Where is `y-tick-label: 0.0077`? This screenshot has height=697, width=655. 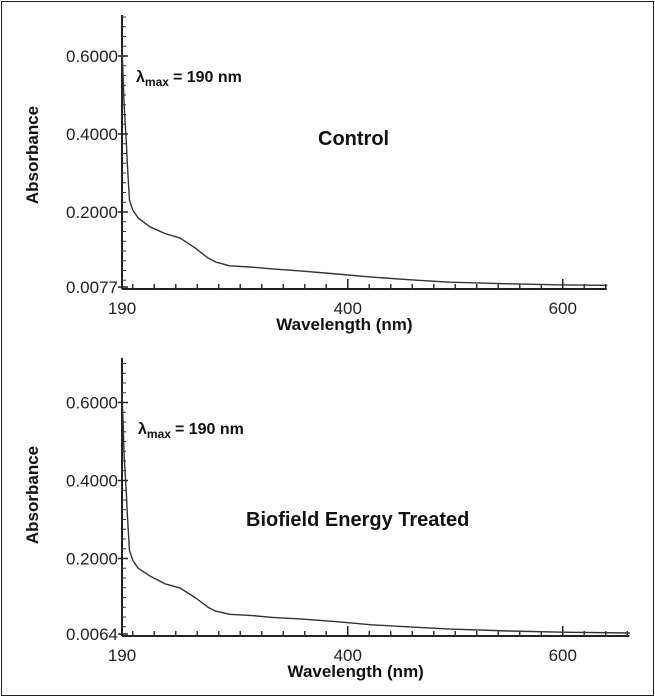 y-tick-label: 0.0077 is located at coordinates (92, 287).